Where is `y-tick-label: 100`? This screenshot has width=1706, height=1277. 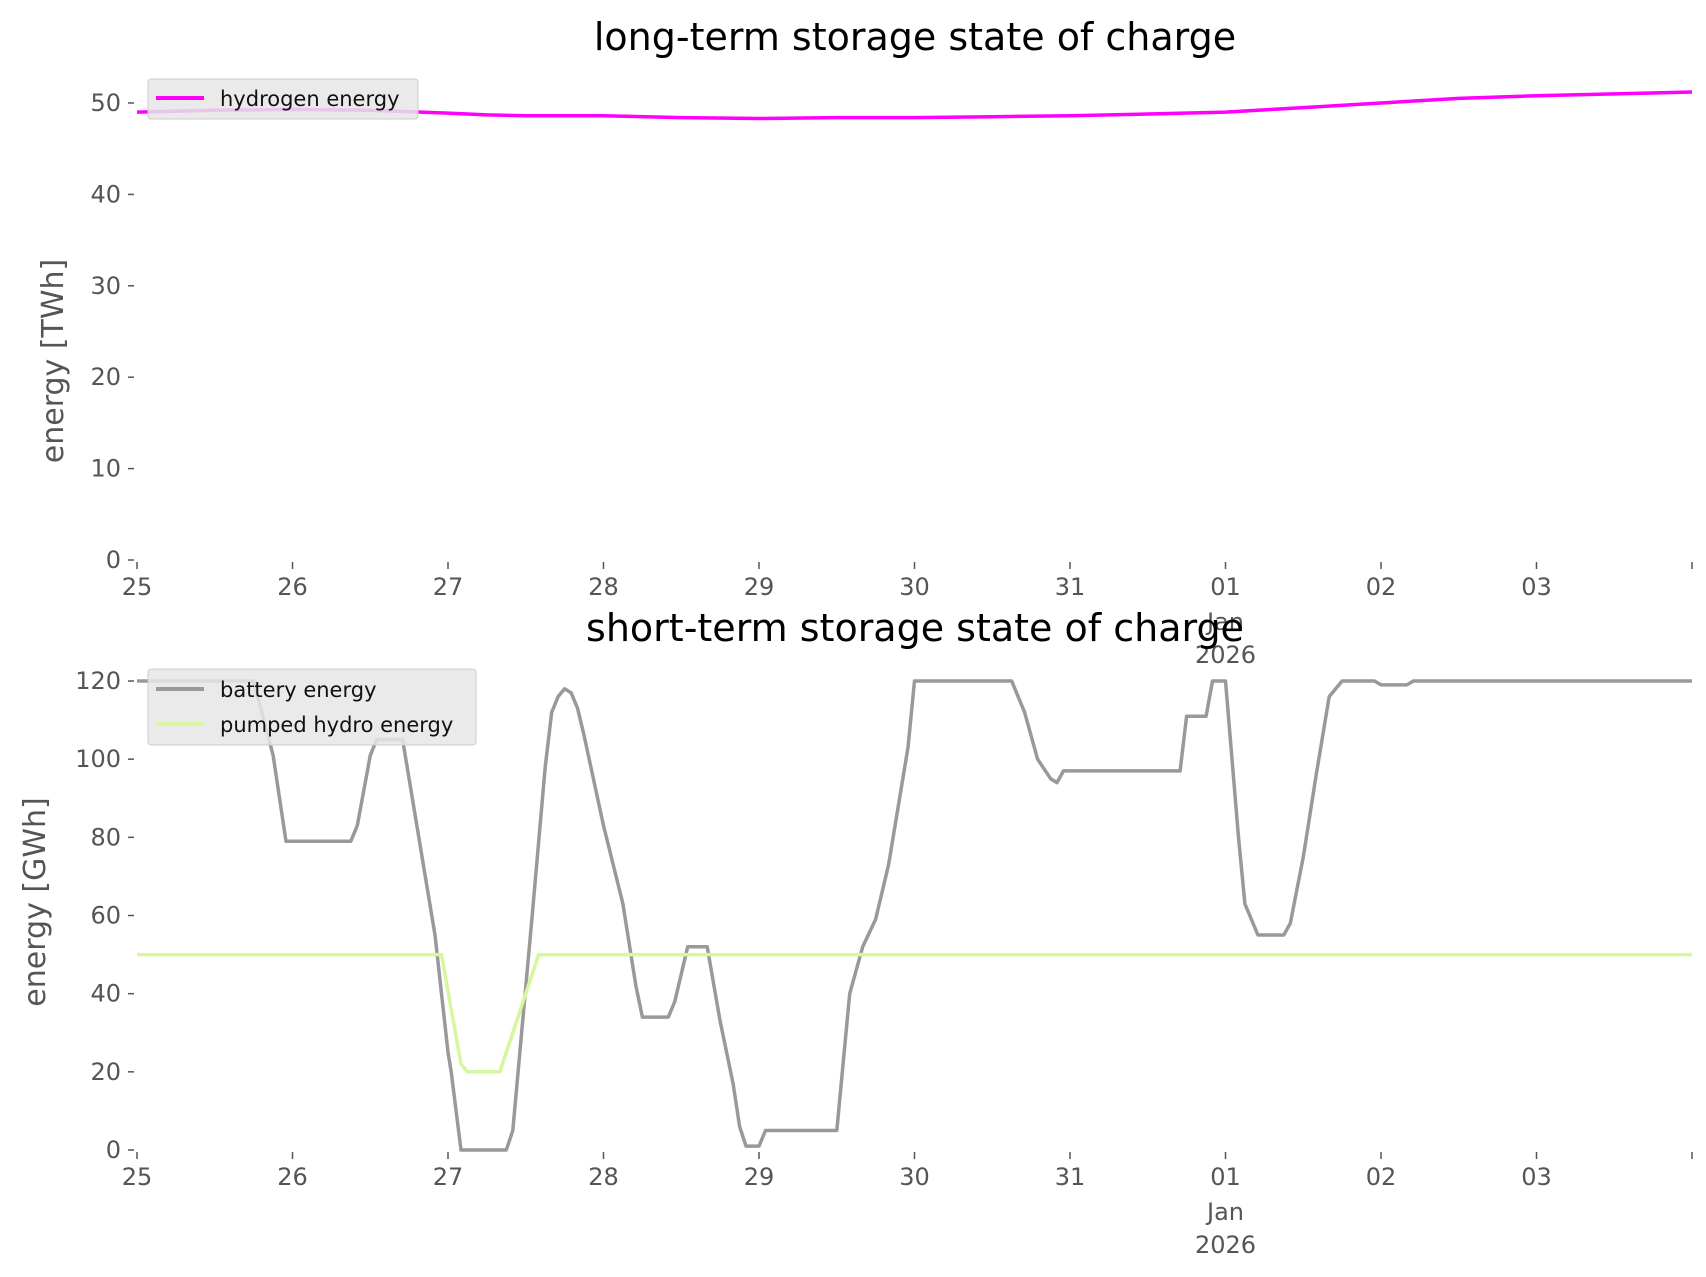 y-tick-label: 100 is located at coordinates (98, 759).